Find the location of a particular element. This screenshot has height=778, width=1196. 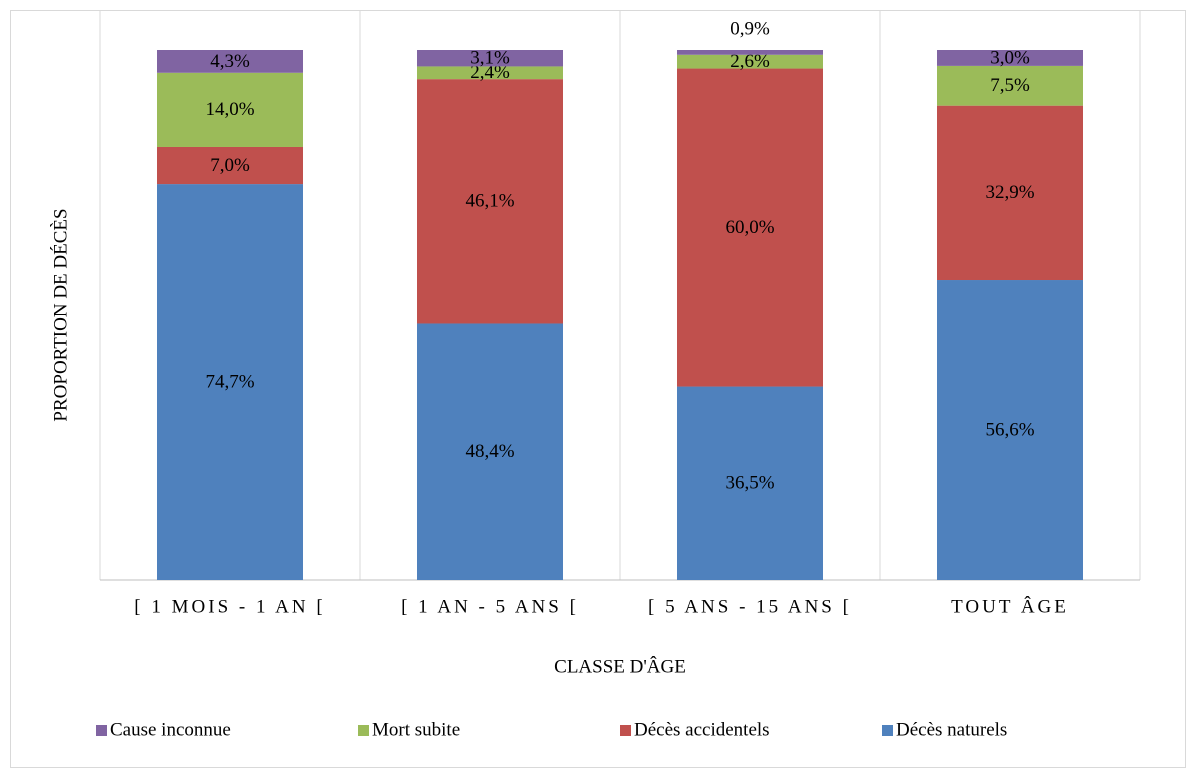

data-label: 74,7% is located at coordinates (229, 381).